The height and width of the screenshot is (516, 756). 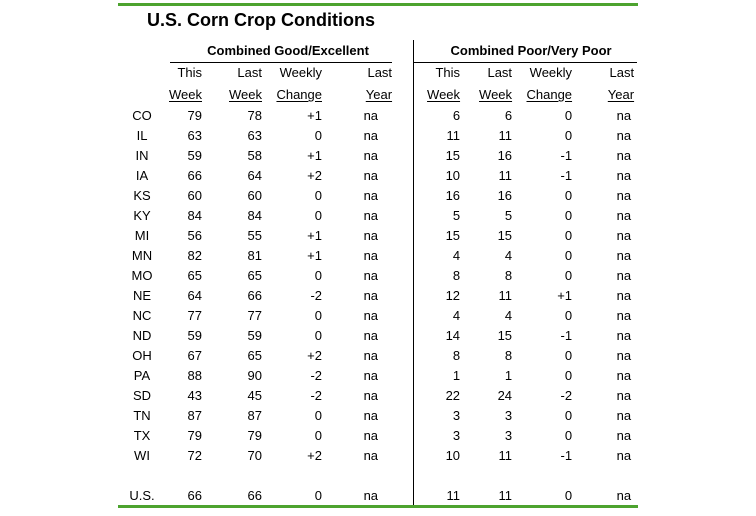 I want to click on table-row: TX 79 79 0 na 3 3 0 na, so click(x=376, y=436).